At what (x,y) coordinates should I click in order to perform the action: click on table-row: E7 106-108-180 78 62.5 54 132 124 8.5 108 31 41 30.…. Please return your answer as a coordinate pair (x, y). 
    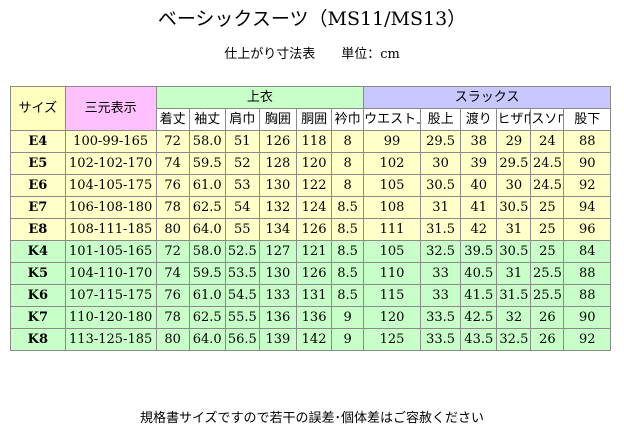
    Looking at the image, I should click on (310, 207).